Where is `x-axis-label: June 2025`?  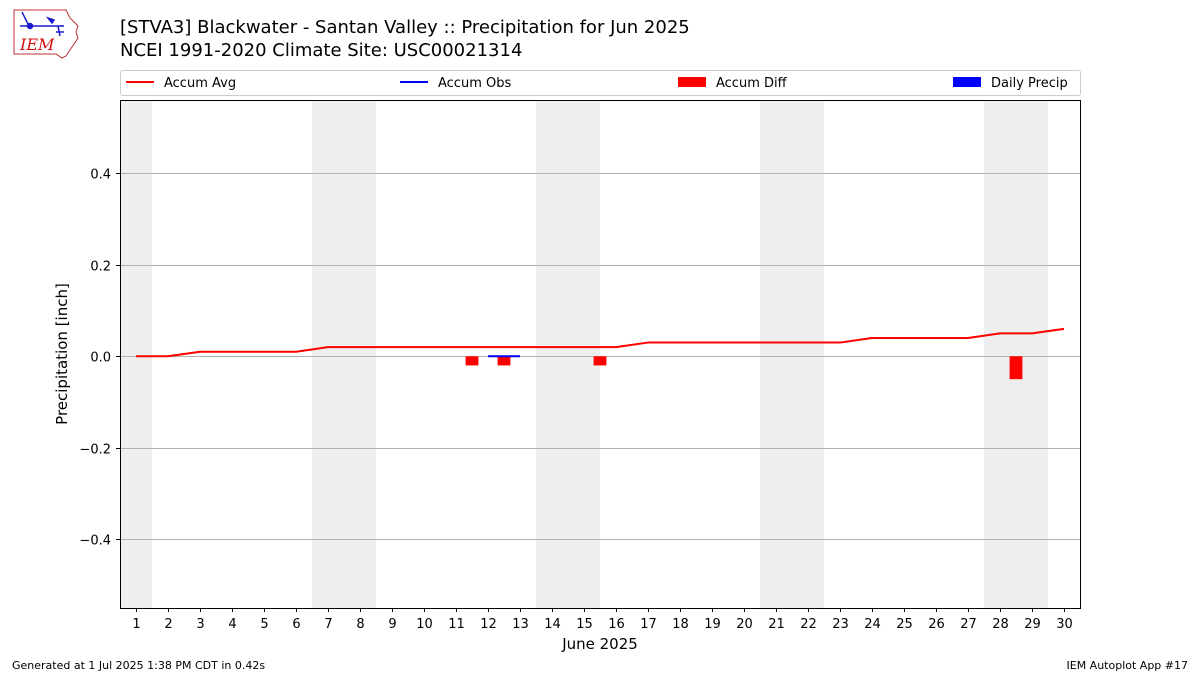
x-axis-label: June 2025 is located at coordinates (599, 644).